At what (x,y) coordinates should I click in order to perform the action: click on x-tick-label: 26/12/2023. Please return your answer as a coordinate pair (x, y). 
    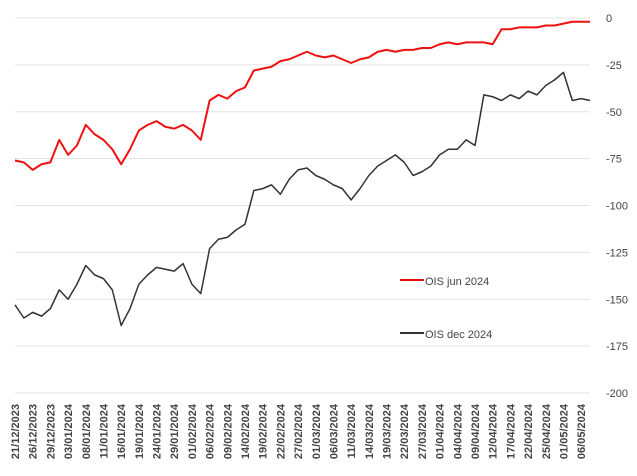
    Looking at the image, I should click on (34, 431).